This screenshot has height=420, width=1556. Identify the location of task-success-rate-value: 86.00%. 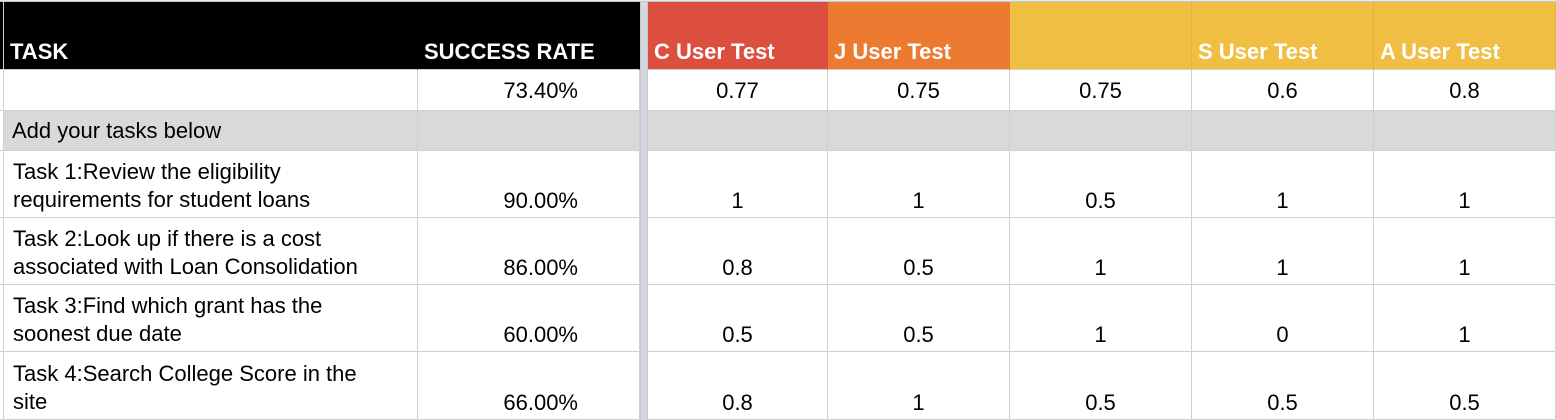
(540, 267).